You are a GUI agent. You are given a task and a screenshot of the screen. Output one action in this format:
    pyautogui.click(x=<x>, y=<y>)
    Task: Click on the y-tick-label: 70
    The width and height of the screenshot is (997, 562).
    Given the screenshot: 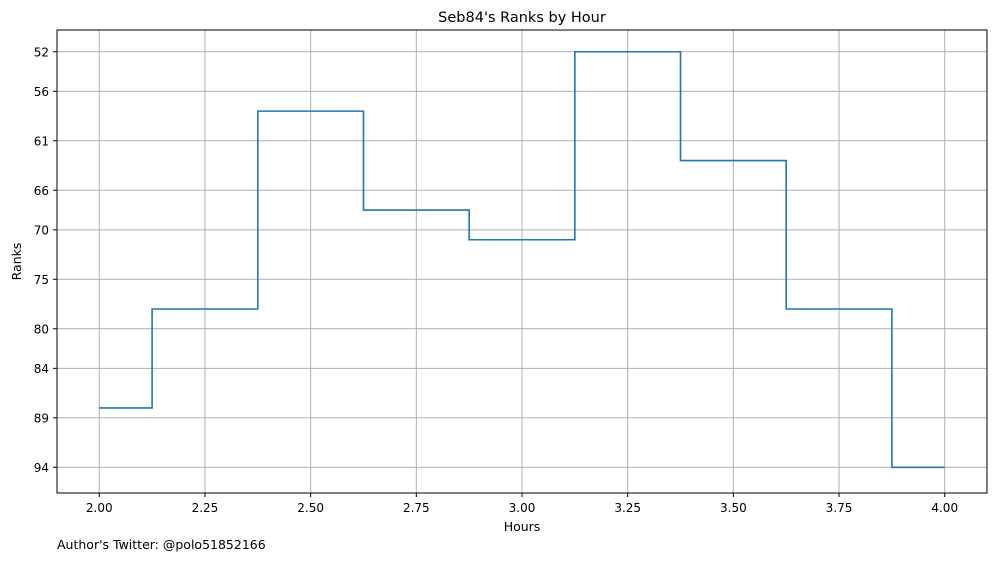 What is the action you would take?
    pyautogui.click(x=41, y=230)
    